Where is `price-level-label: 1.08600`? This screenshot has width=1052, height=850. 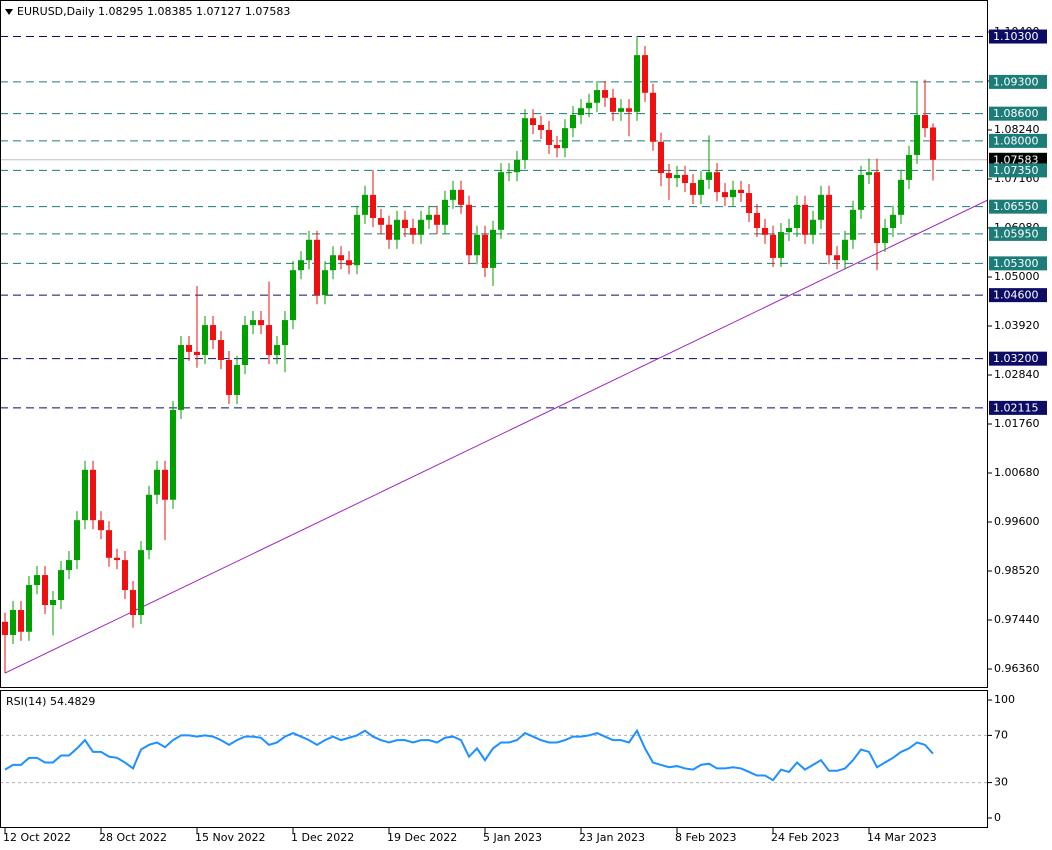 price-level-label: 1.08600 is located at coordinates (1016, 113).